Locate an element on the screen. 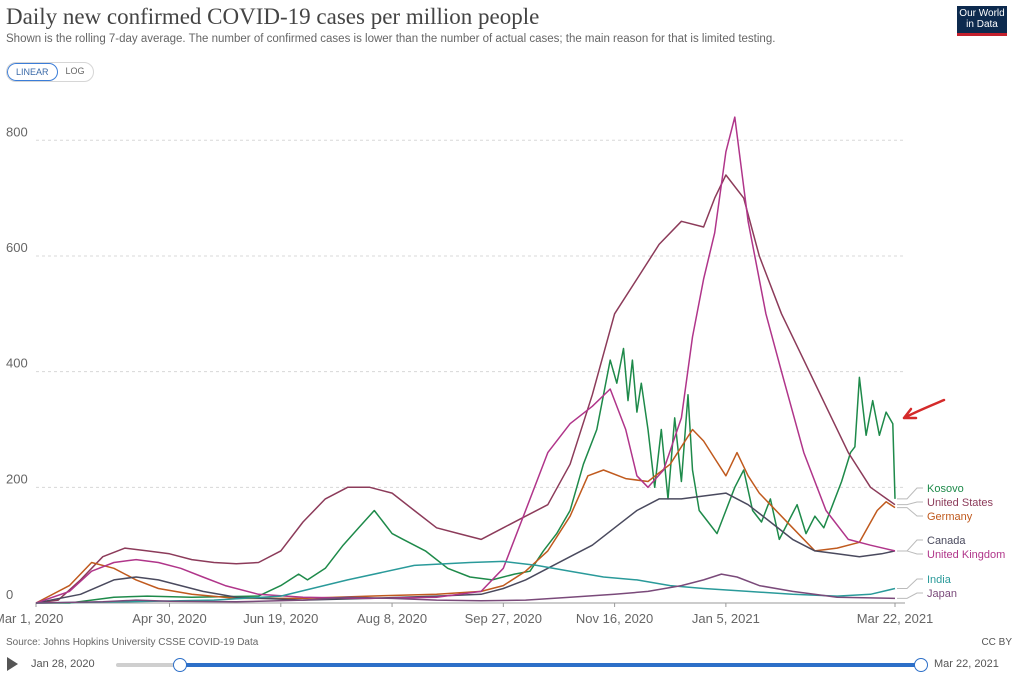 Image resolution: width=1024 pixels, height=676 pixels. x-tick-label: Mar 1, 2020 is located at coordinates (31, 618).